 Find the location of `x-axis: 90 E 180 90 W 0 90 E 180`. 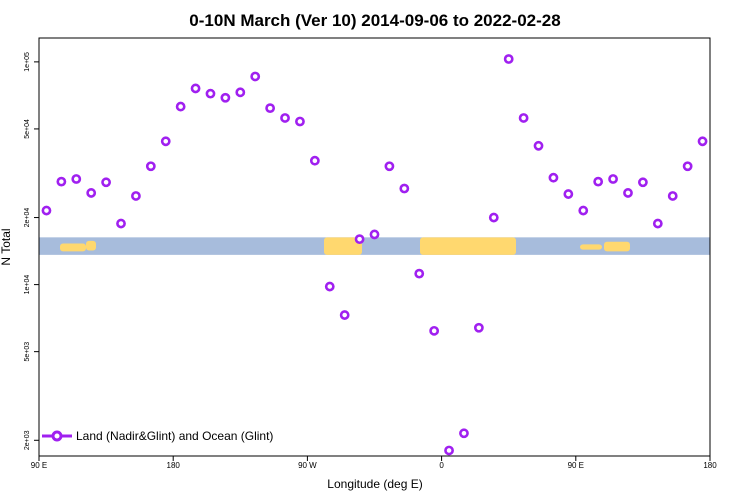

x-axis: 90 E 180 90 W 0 90 E 180 is located at coordinates (374, 463).